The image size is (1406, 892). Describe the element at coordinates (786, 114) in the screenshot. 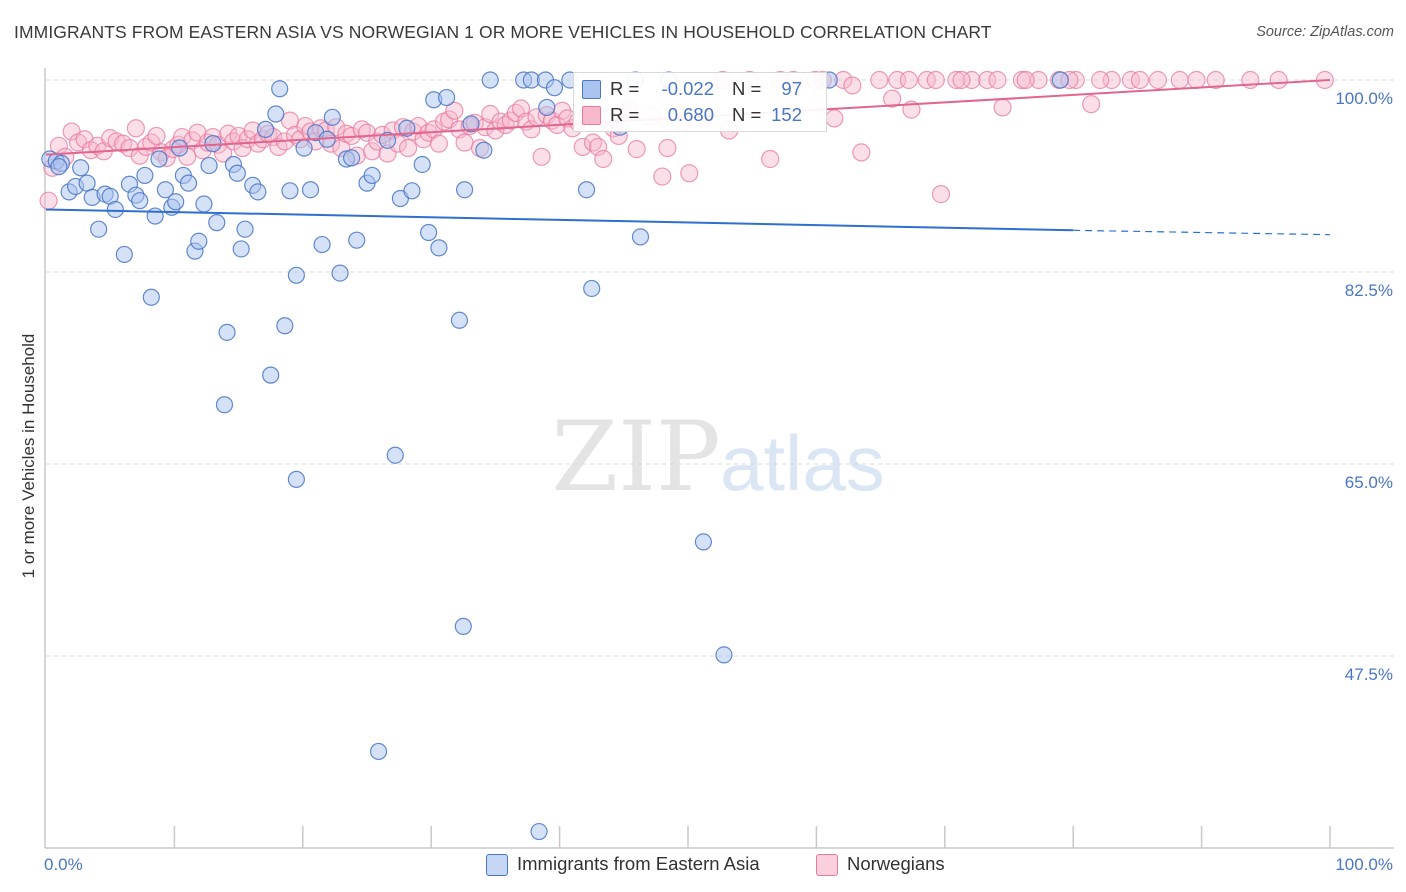

I see `legend-n-value: 152` at that location.